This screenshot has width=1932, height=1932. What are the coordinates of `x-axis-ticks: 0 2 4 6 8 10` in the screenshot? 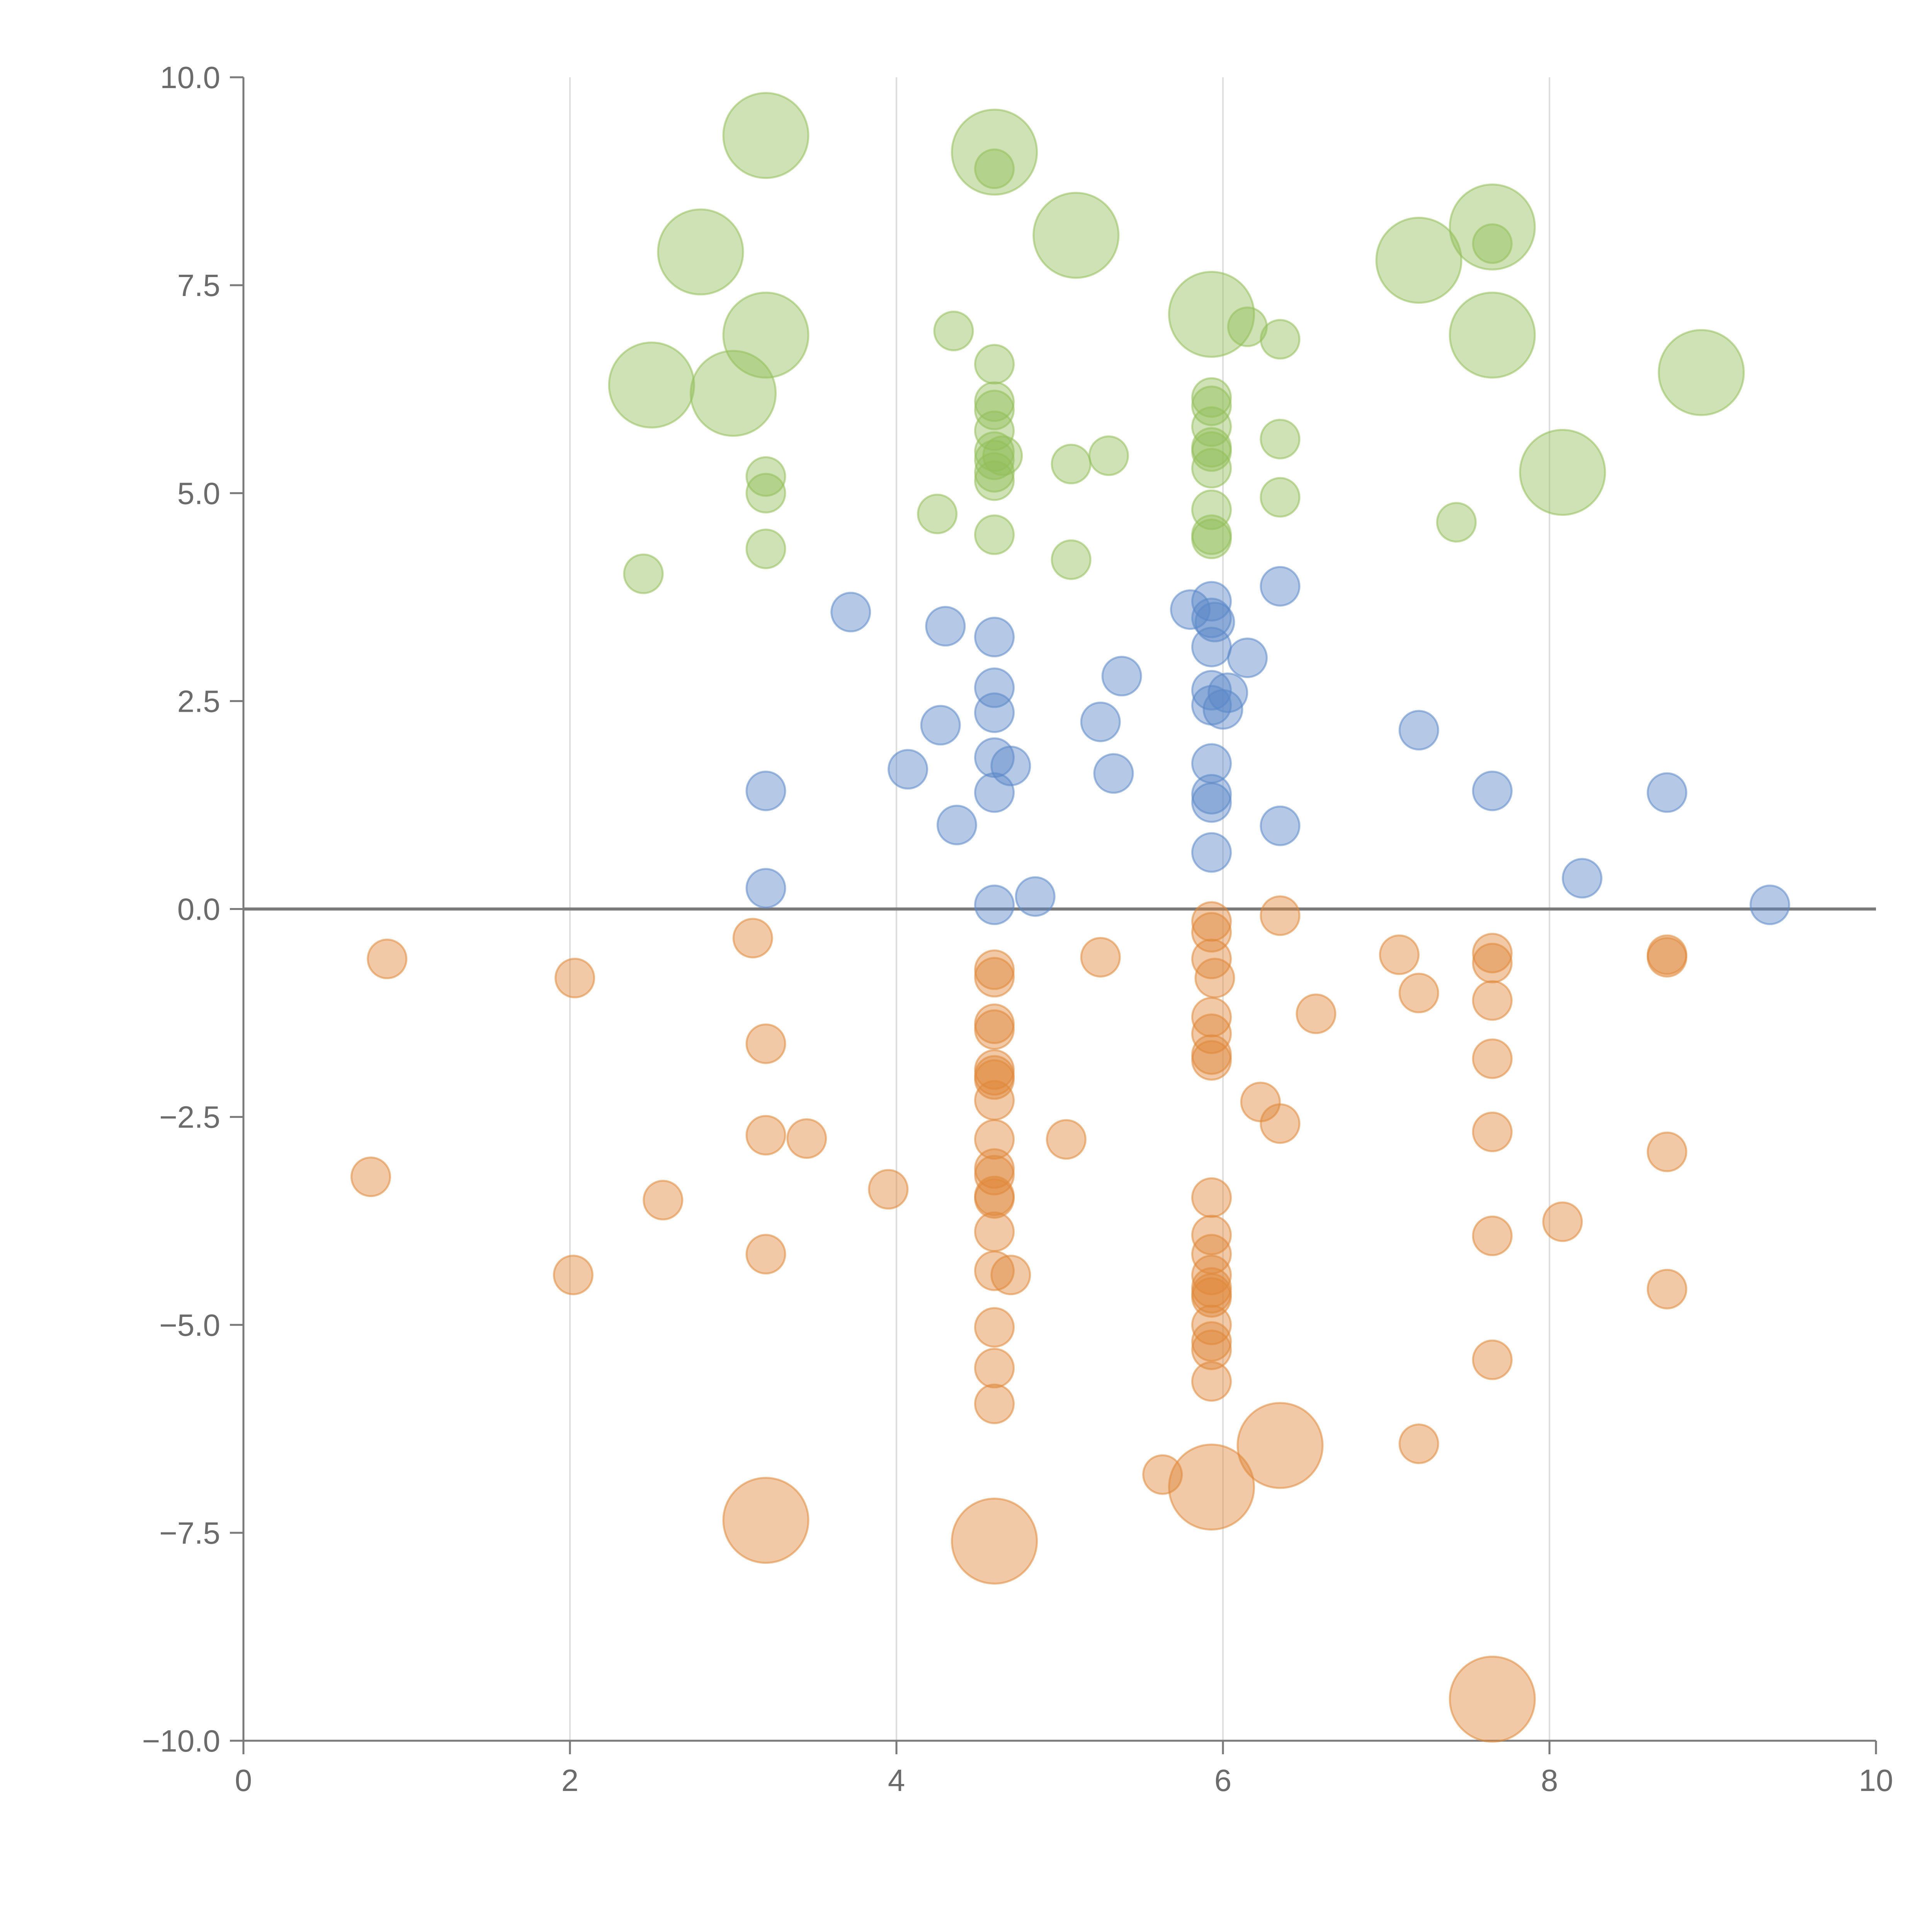 It's located at (1064, 1770).